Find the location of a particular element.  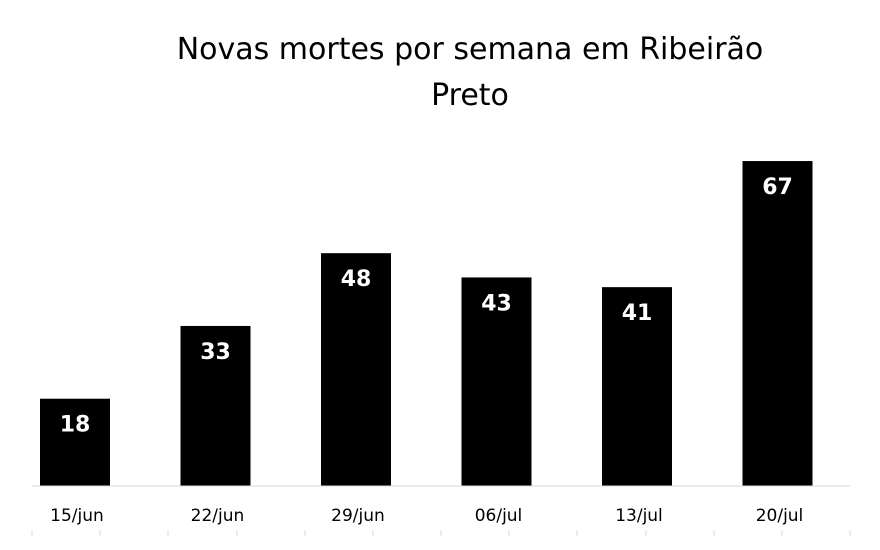

x-tick-label: 13/jul is located at coordinates (639, 516).